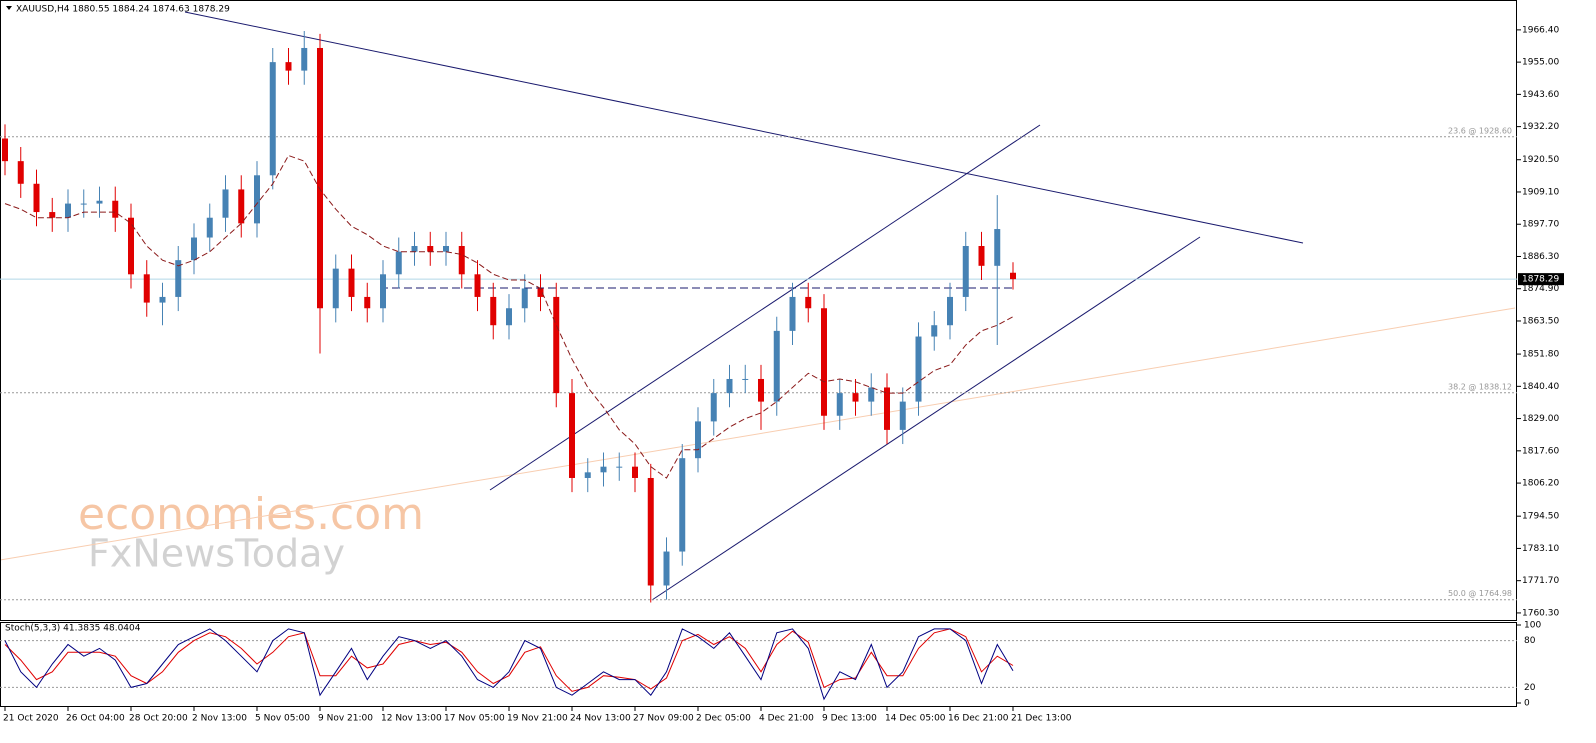 This screenshot has height=743, width=1596. I want to click on stoch-main, so click(509, 664).